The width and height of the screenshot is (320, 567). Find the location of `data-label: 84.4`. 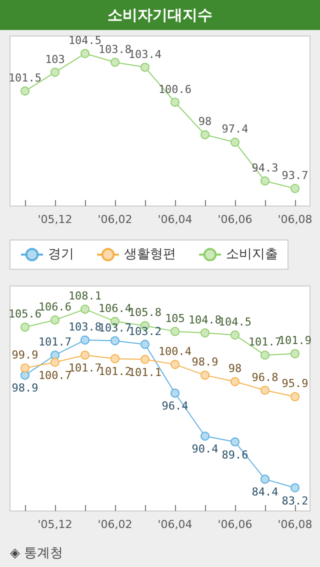

data-label: 84.4 is located at coordinates (265, 492).